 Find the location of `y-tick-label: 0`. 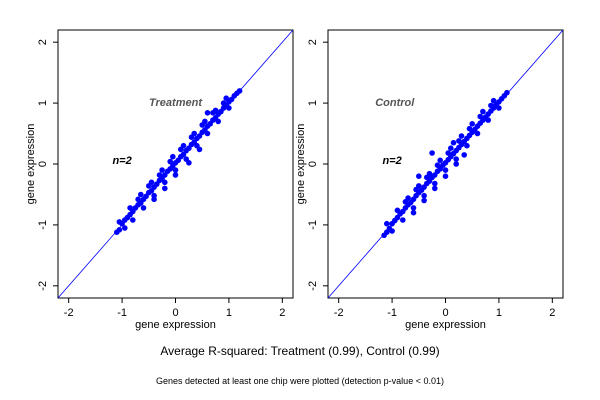

y-tick-label: 0 is located at coordinates (313, 164).